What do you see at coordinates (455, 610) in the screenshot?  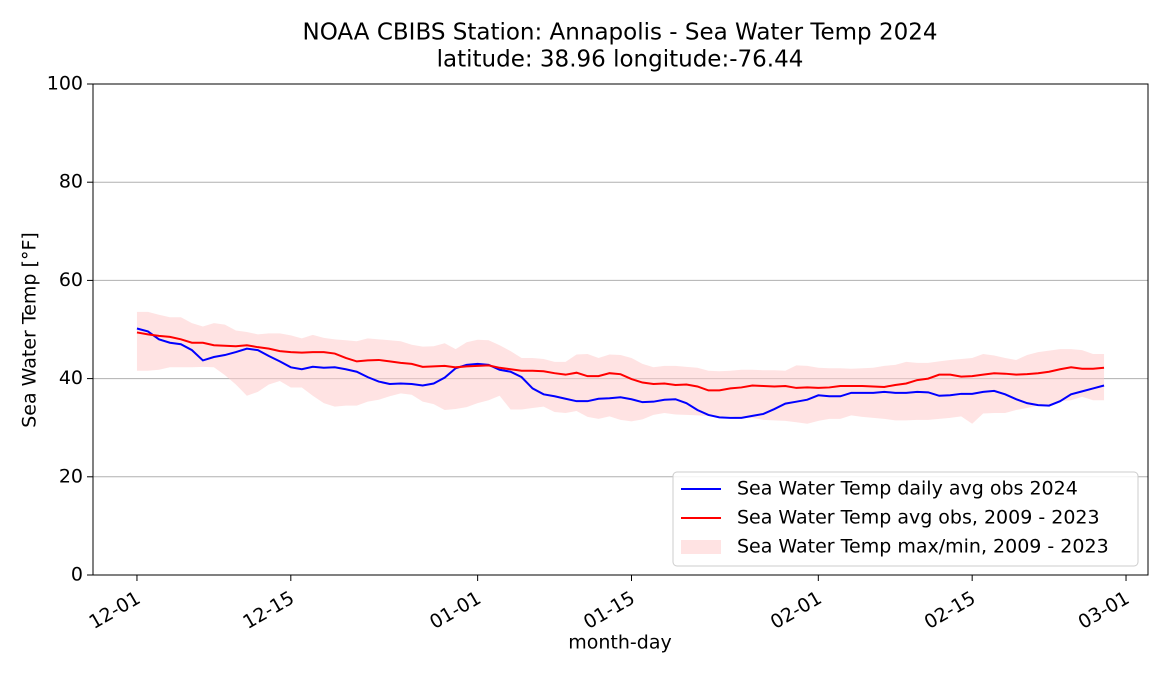 I see `x-tick-label: 01-01` at bounding box center [455, 610].